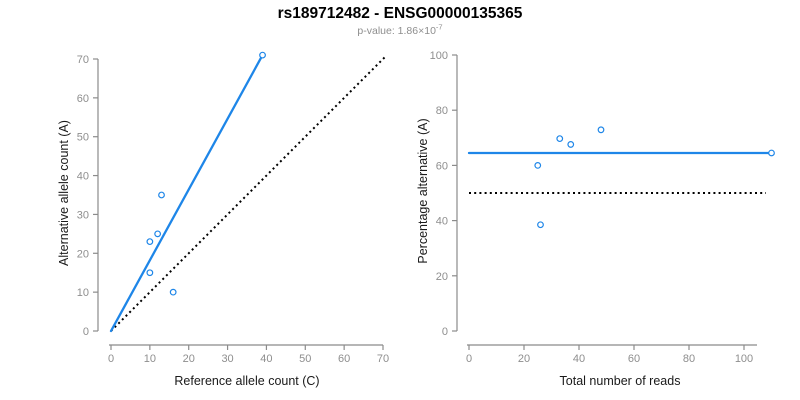 Image resolution: width=800 pixels, height=400 pixels. Describe the element at coordinates (400, 13) in the screenshot. I see `figure-title: rs189712482 - ENSG00000135365` at that location.